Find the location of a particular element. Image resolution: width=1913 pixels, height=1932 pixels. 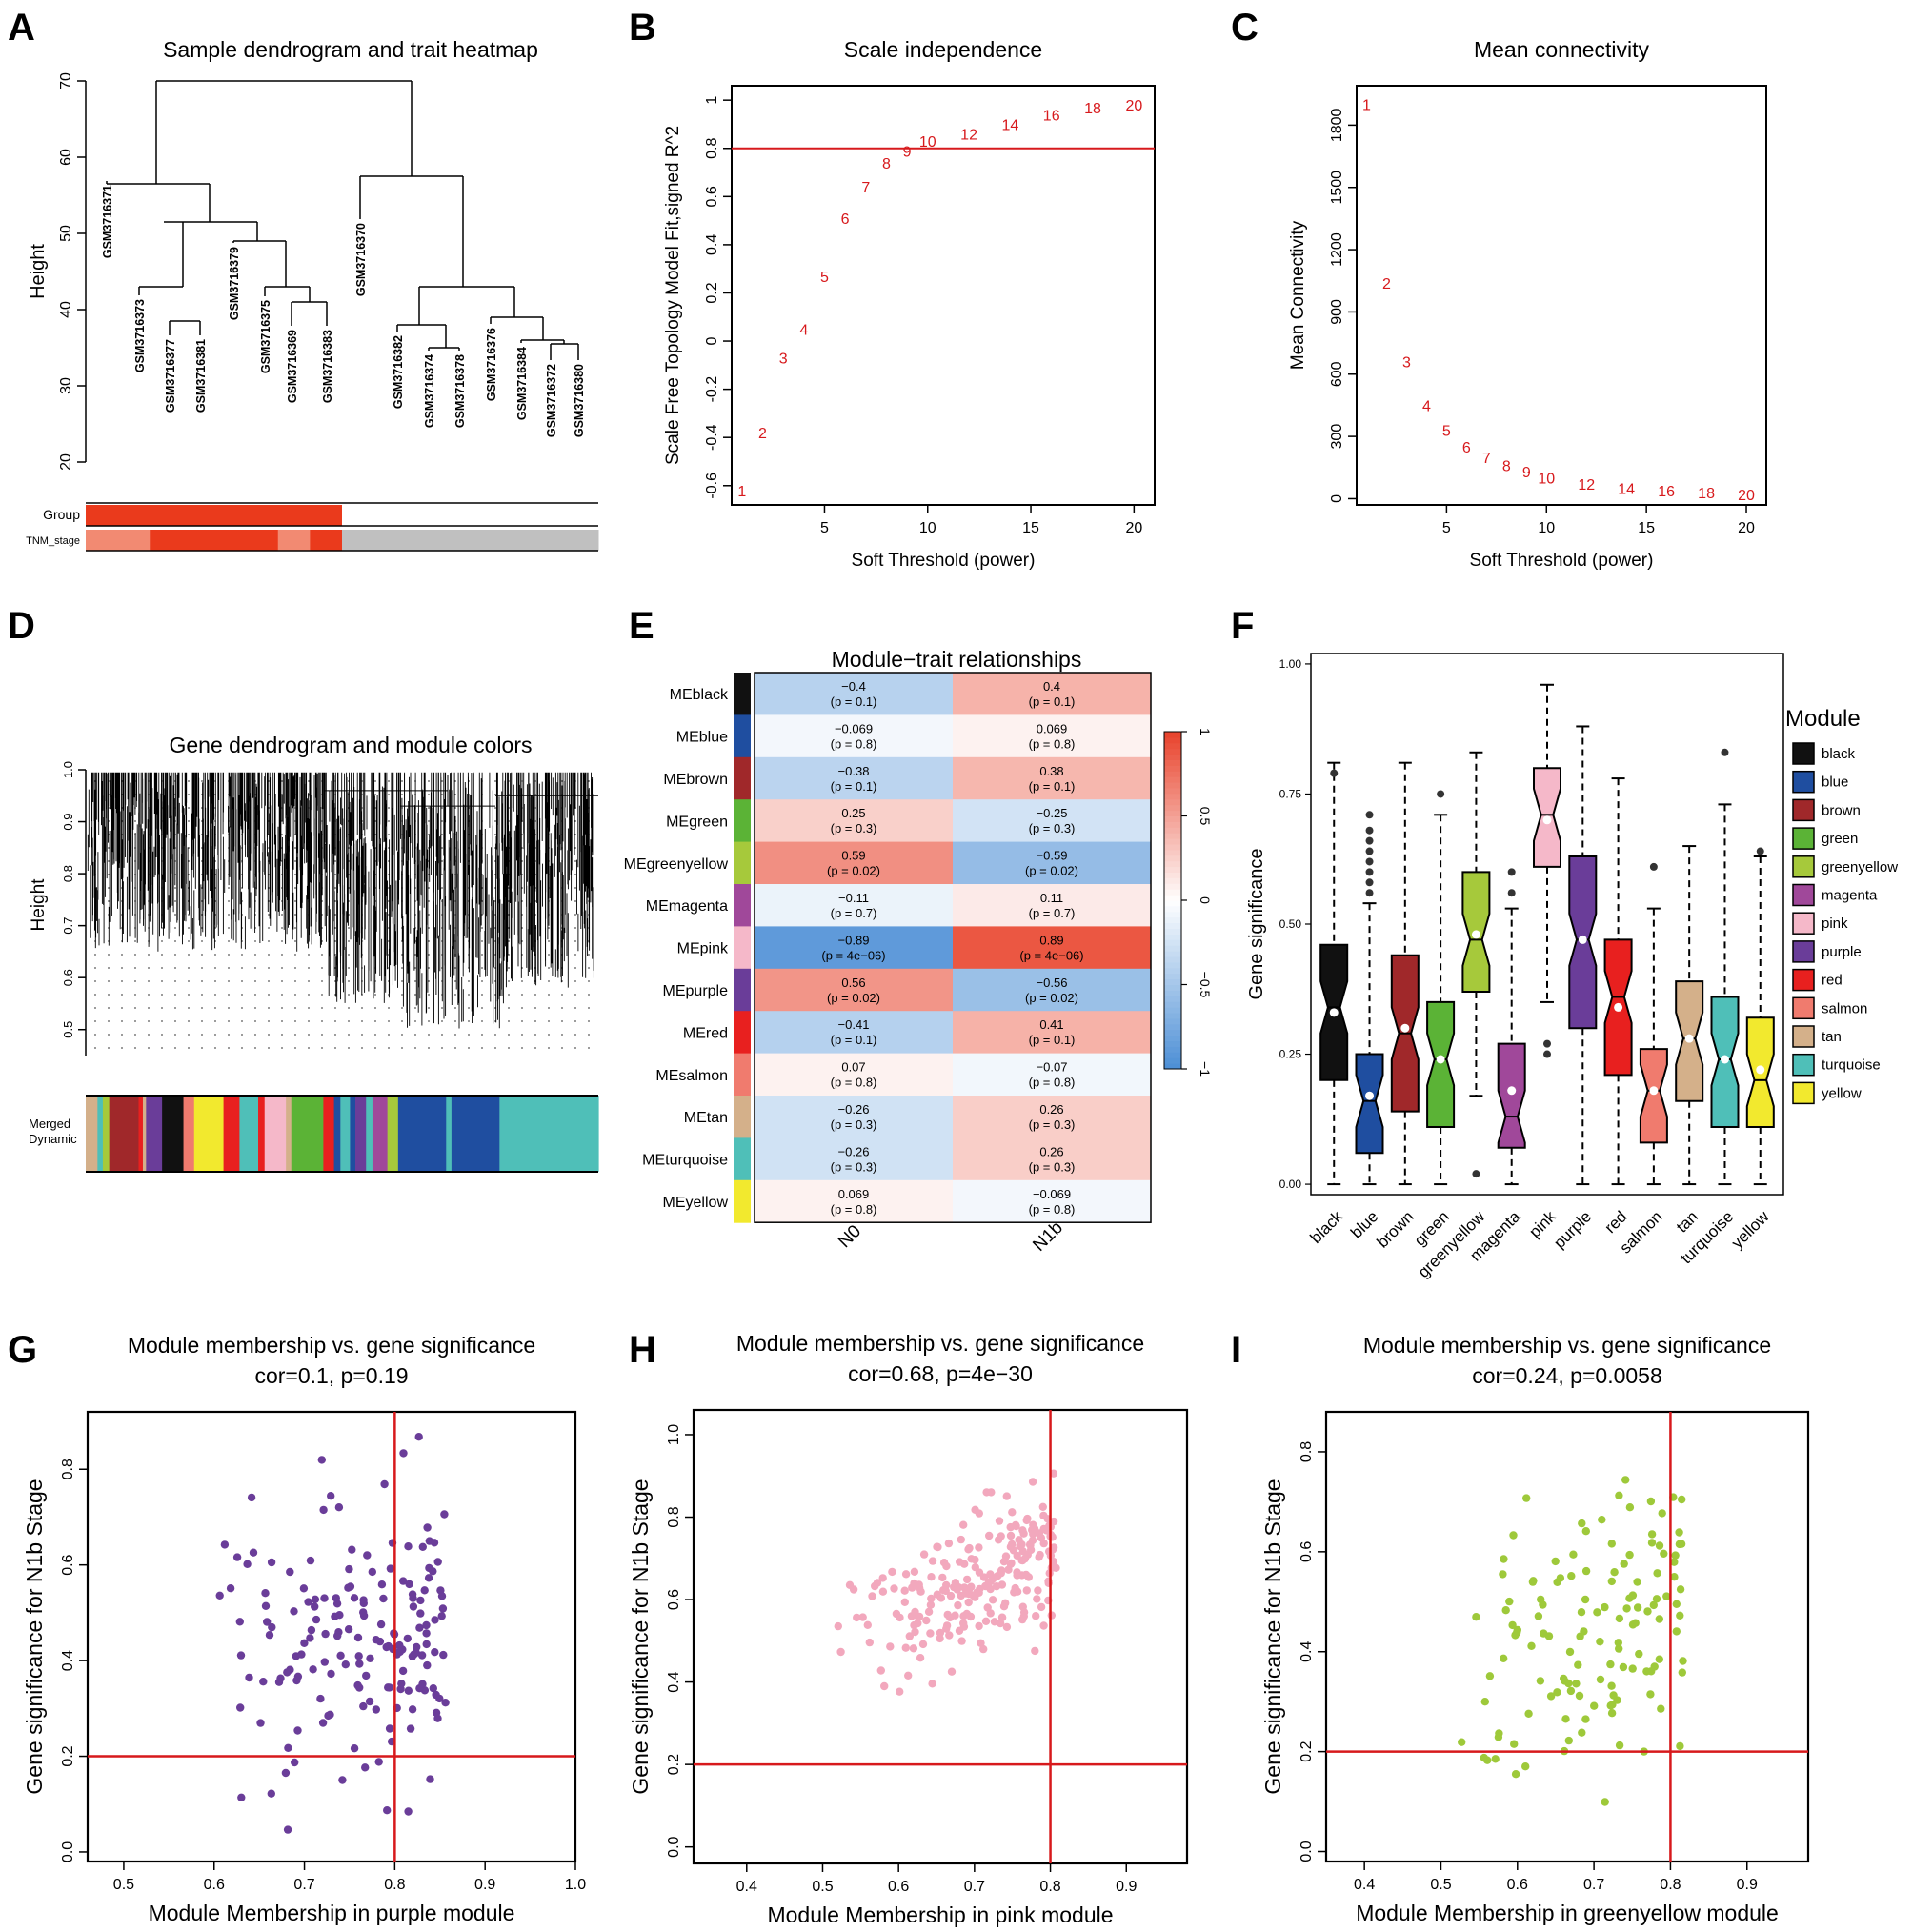

x-tick-label: 0.9 is located at coordinates (1126, 1887).